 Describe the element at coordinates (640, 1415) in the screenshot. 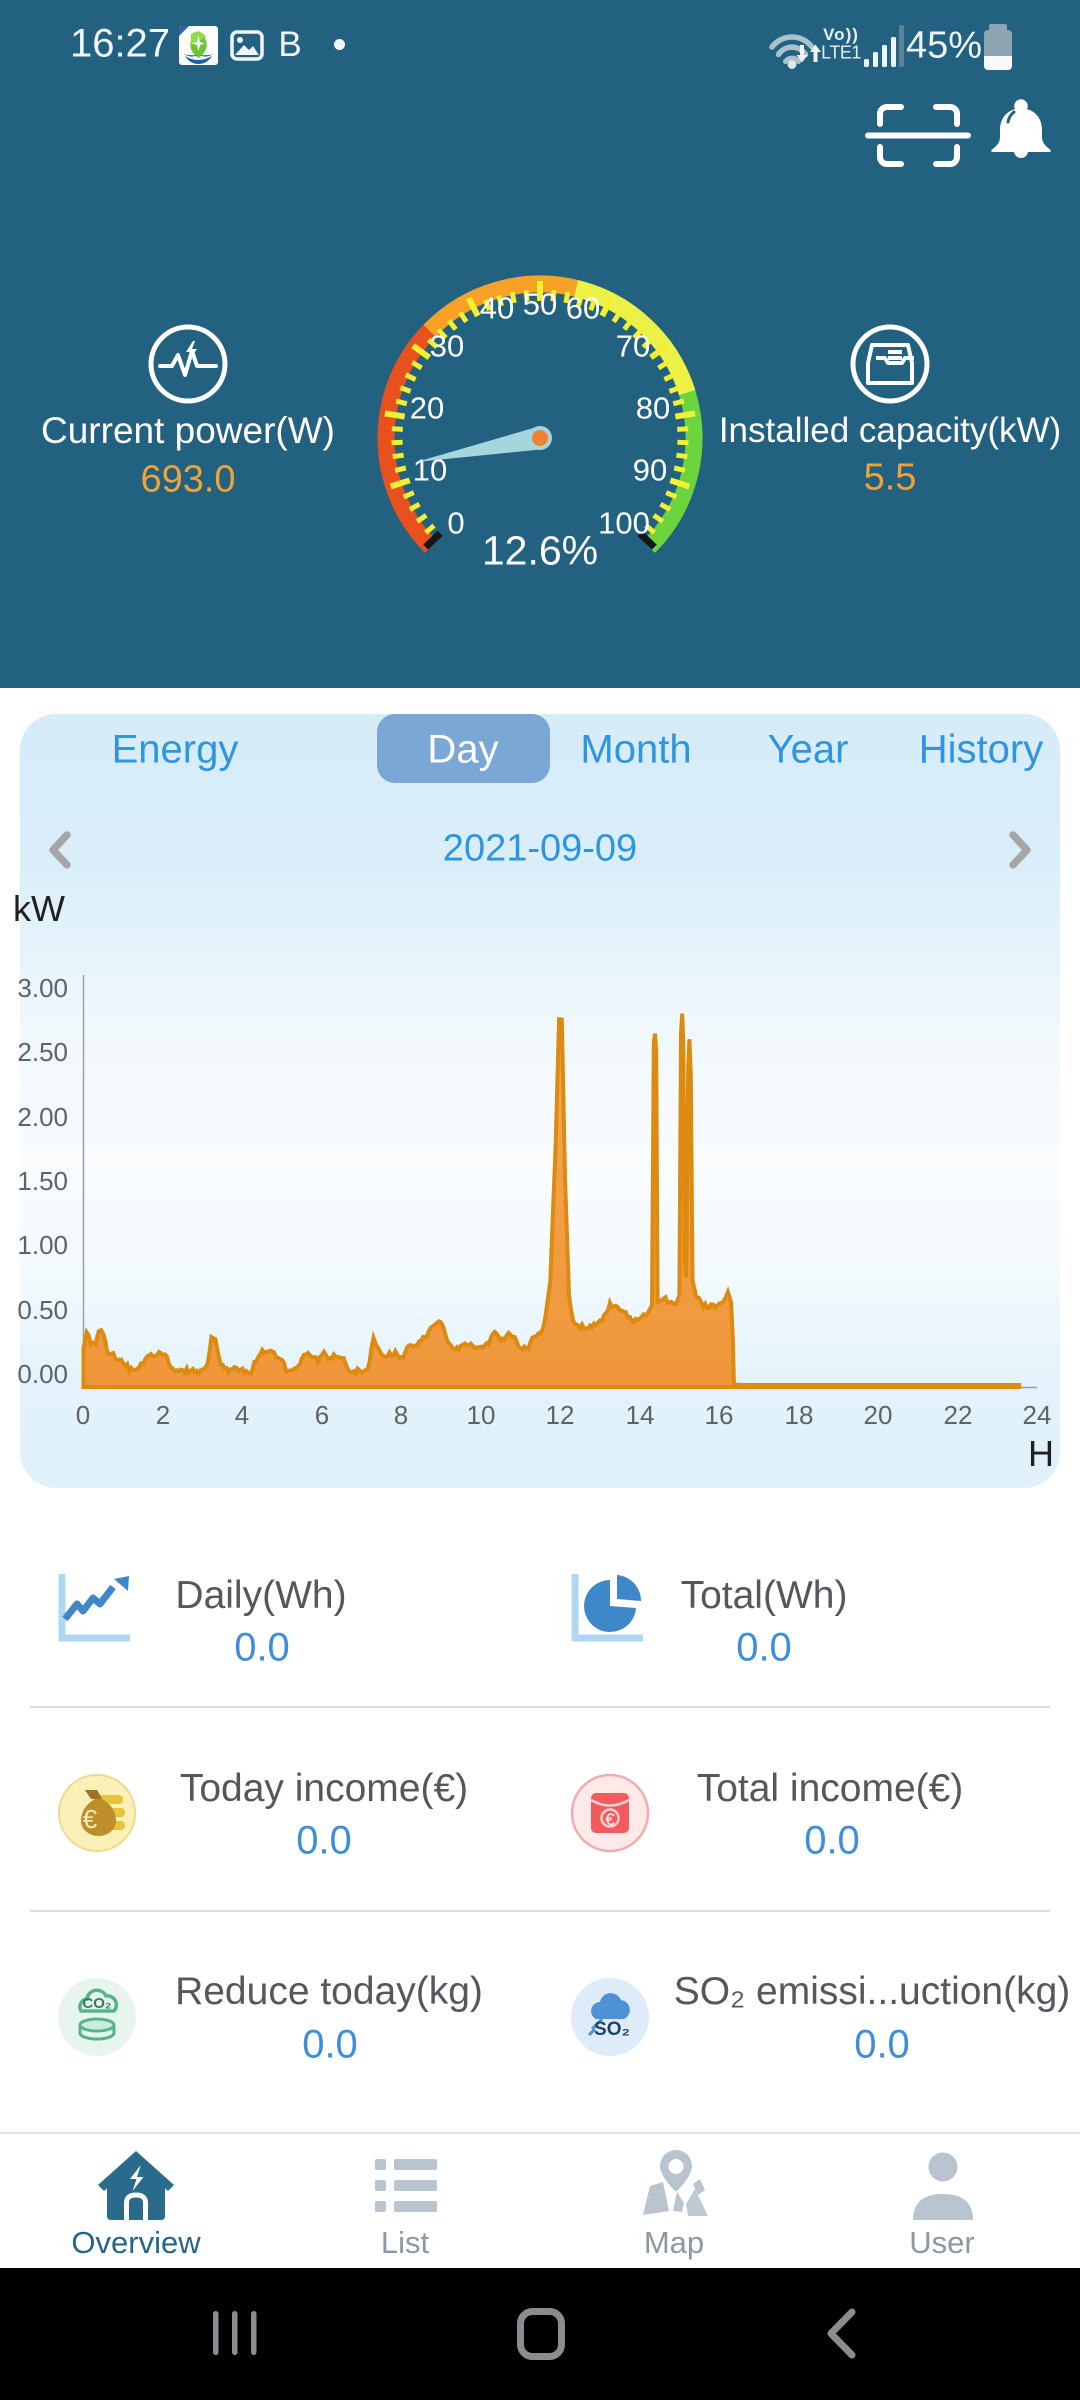

I see `svg-text: 14` at that location.